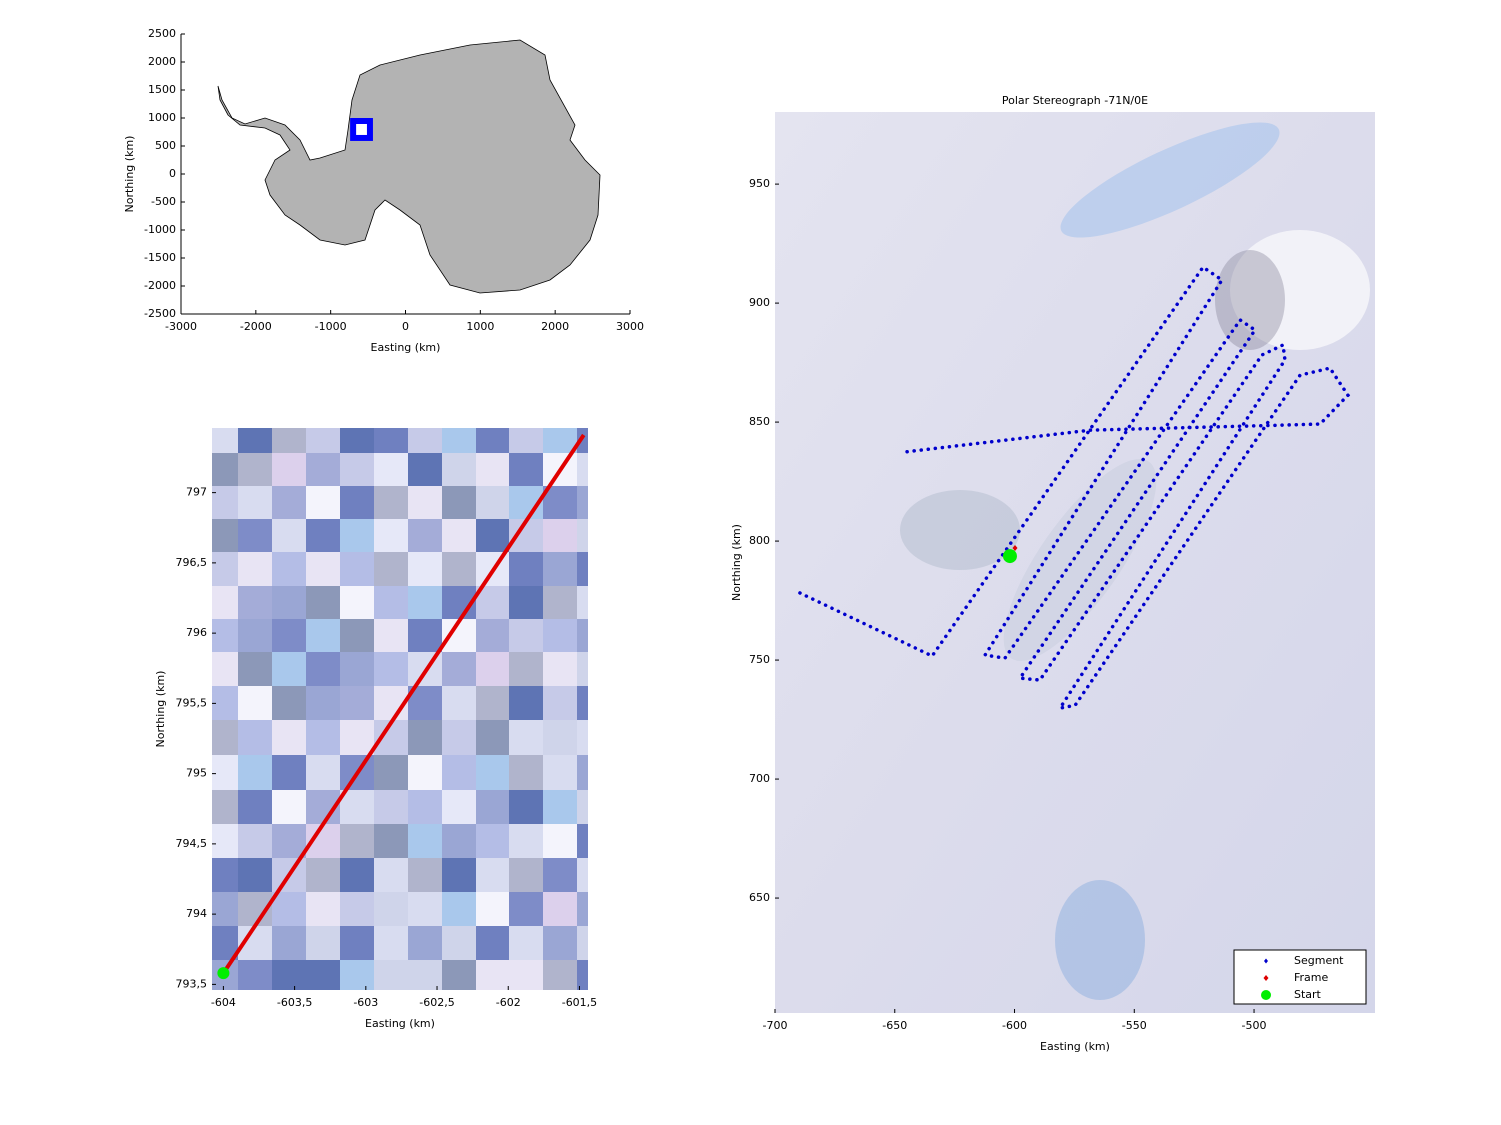 The width and height of the screenshot is (1501, 1125). I want to click on y-tick-label: 793,5, so click(192, 983).